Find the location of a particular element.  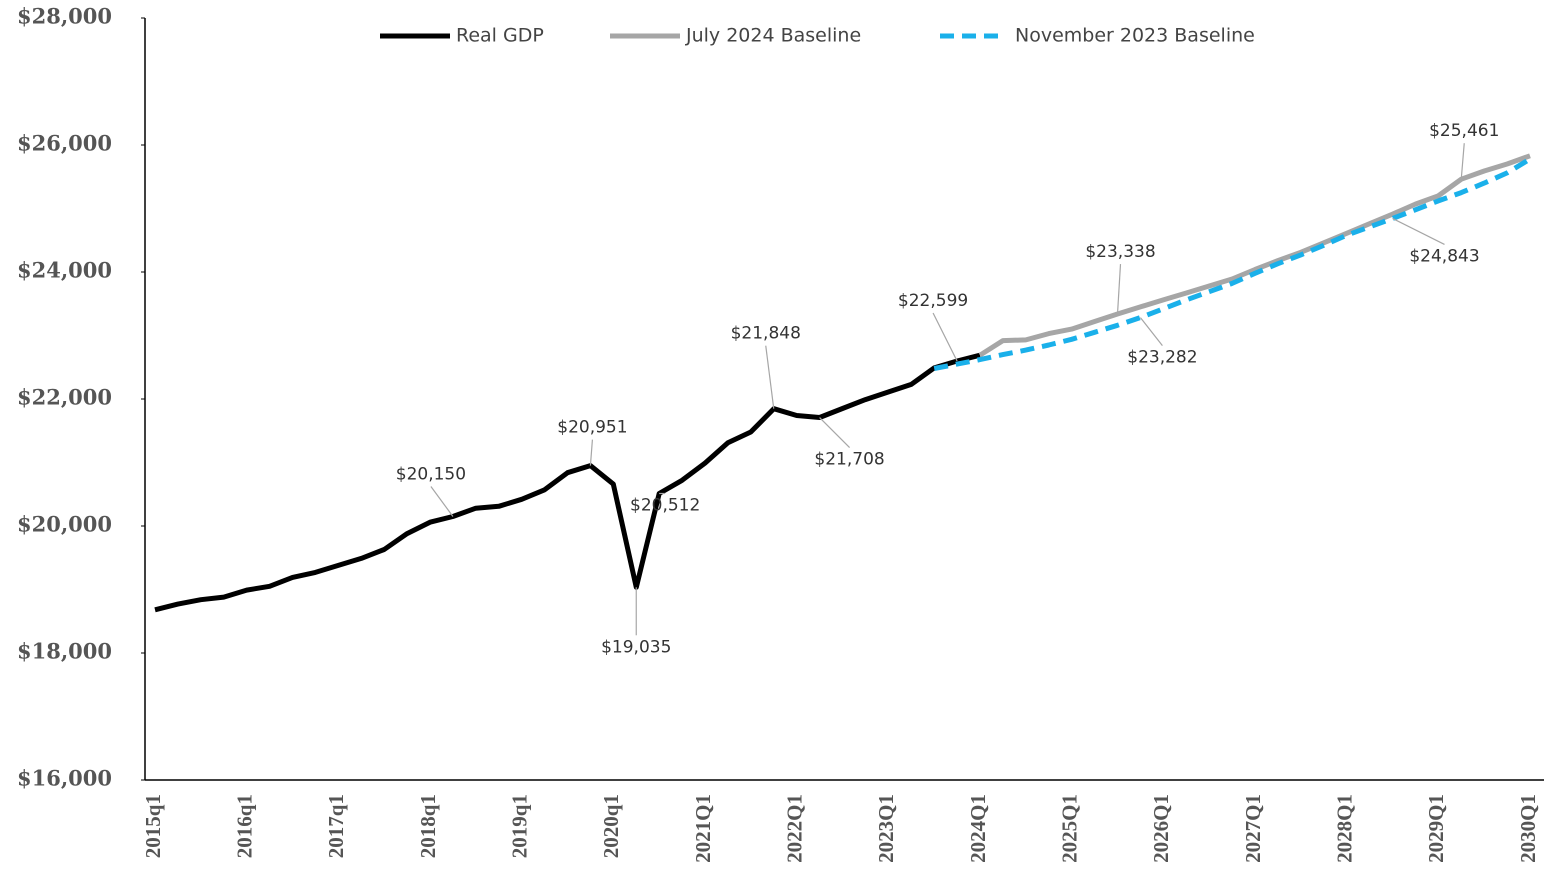

y-tick-label: $28,000 is located at coordinates (64, 16).